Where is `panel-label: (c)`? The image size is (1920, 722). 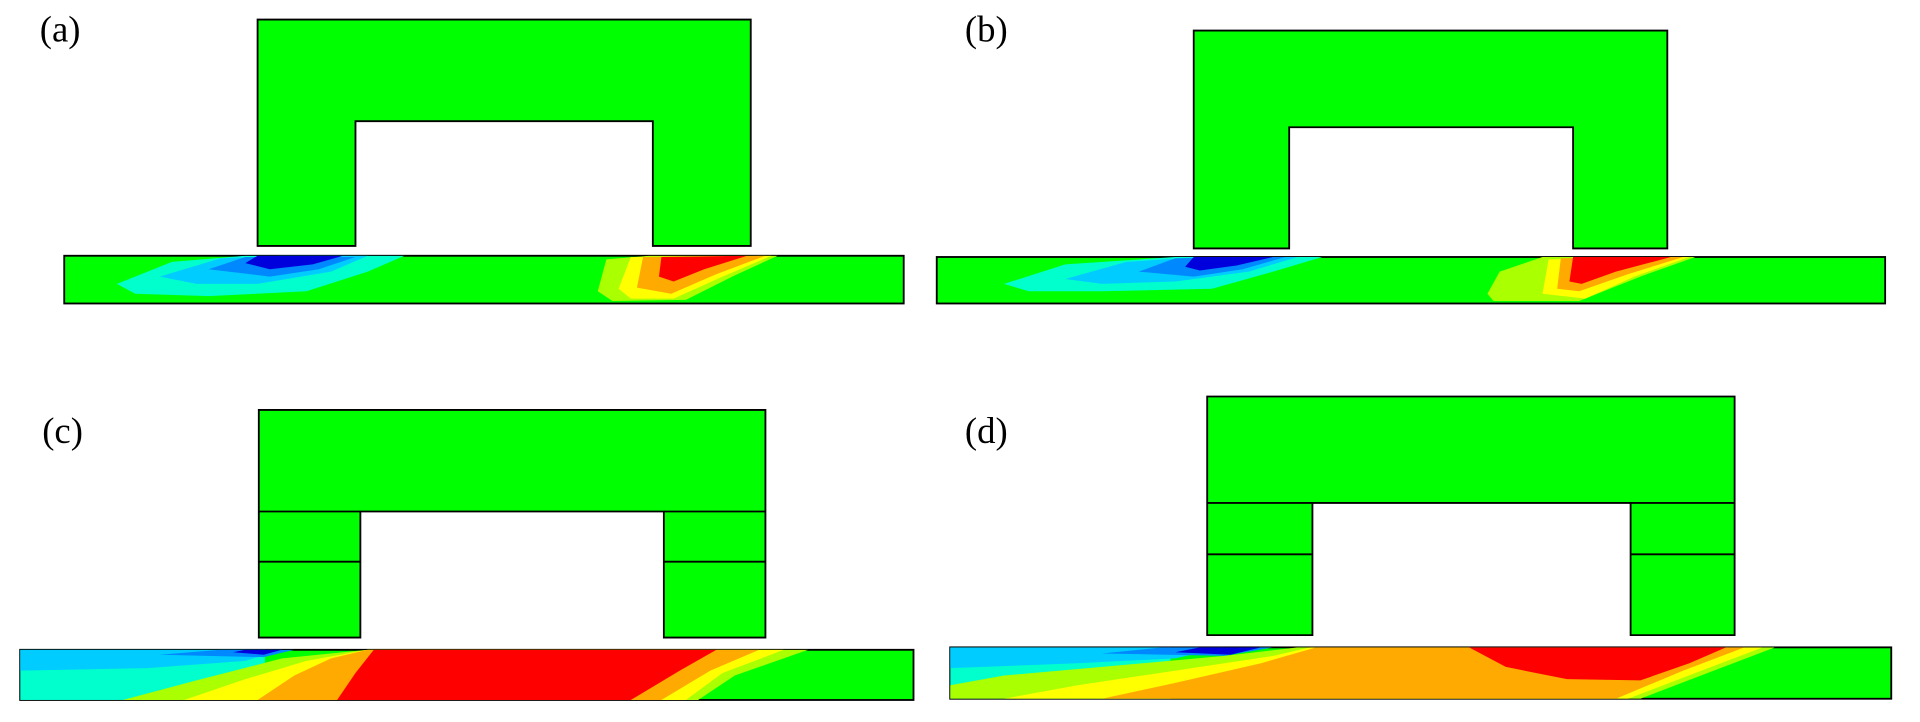 panel-label: (c) is located at coordinates (62, 430).